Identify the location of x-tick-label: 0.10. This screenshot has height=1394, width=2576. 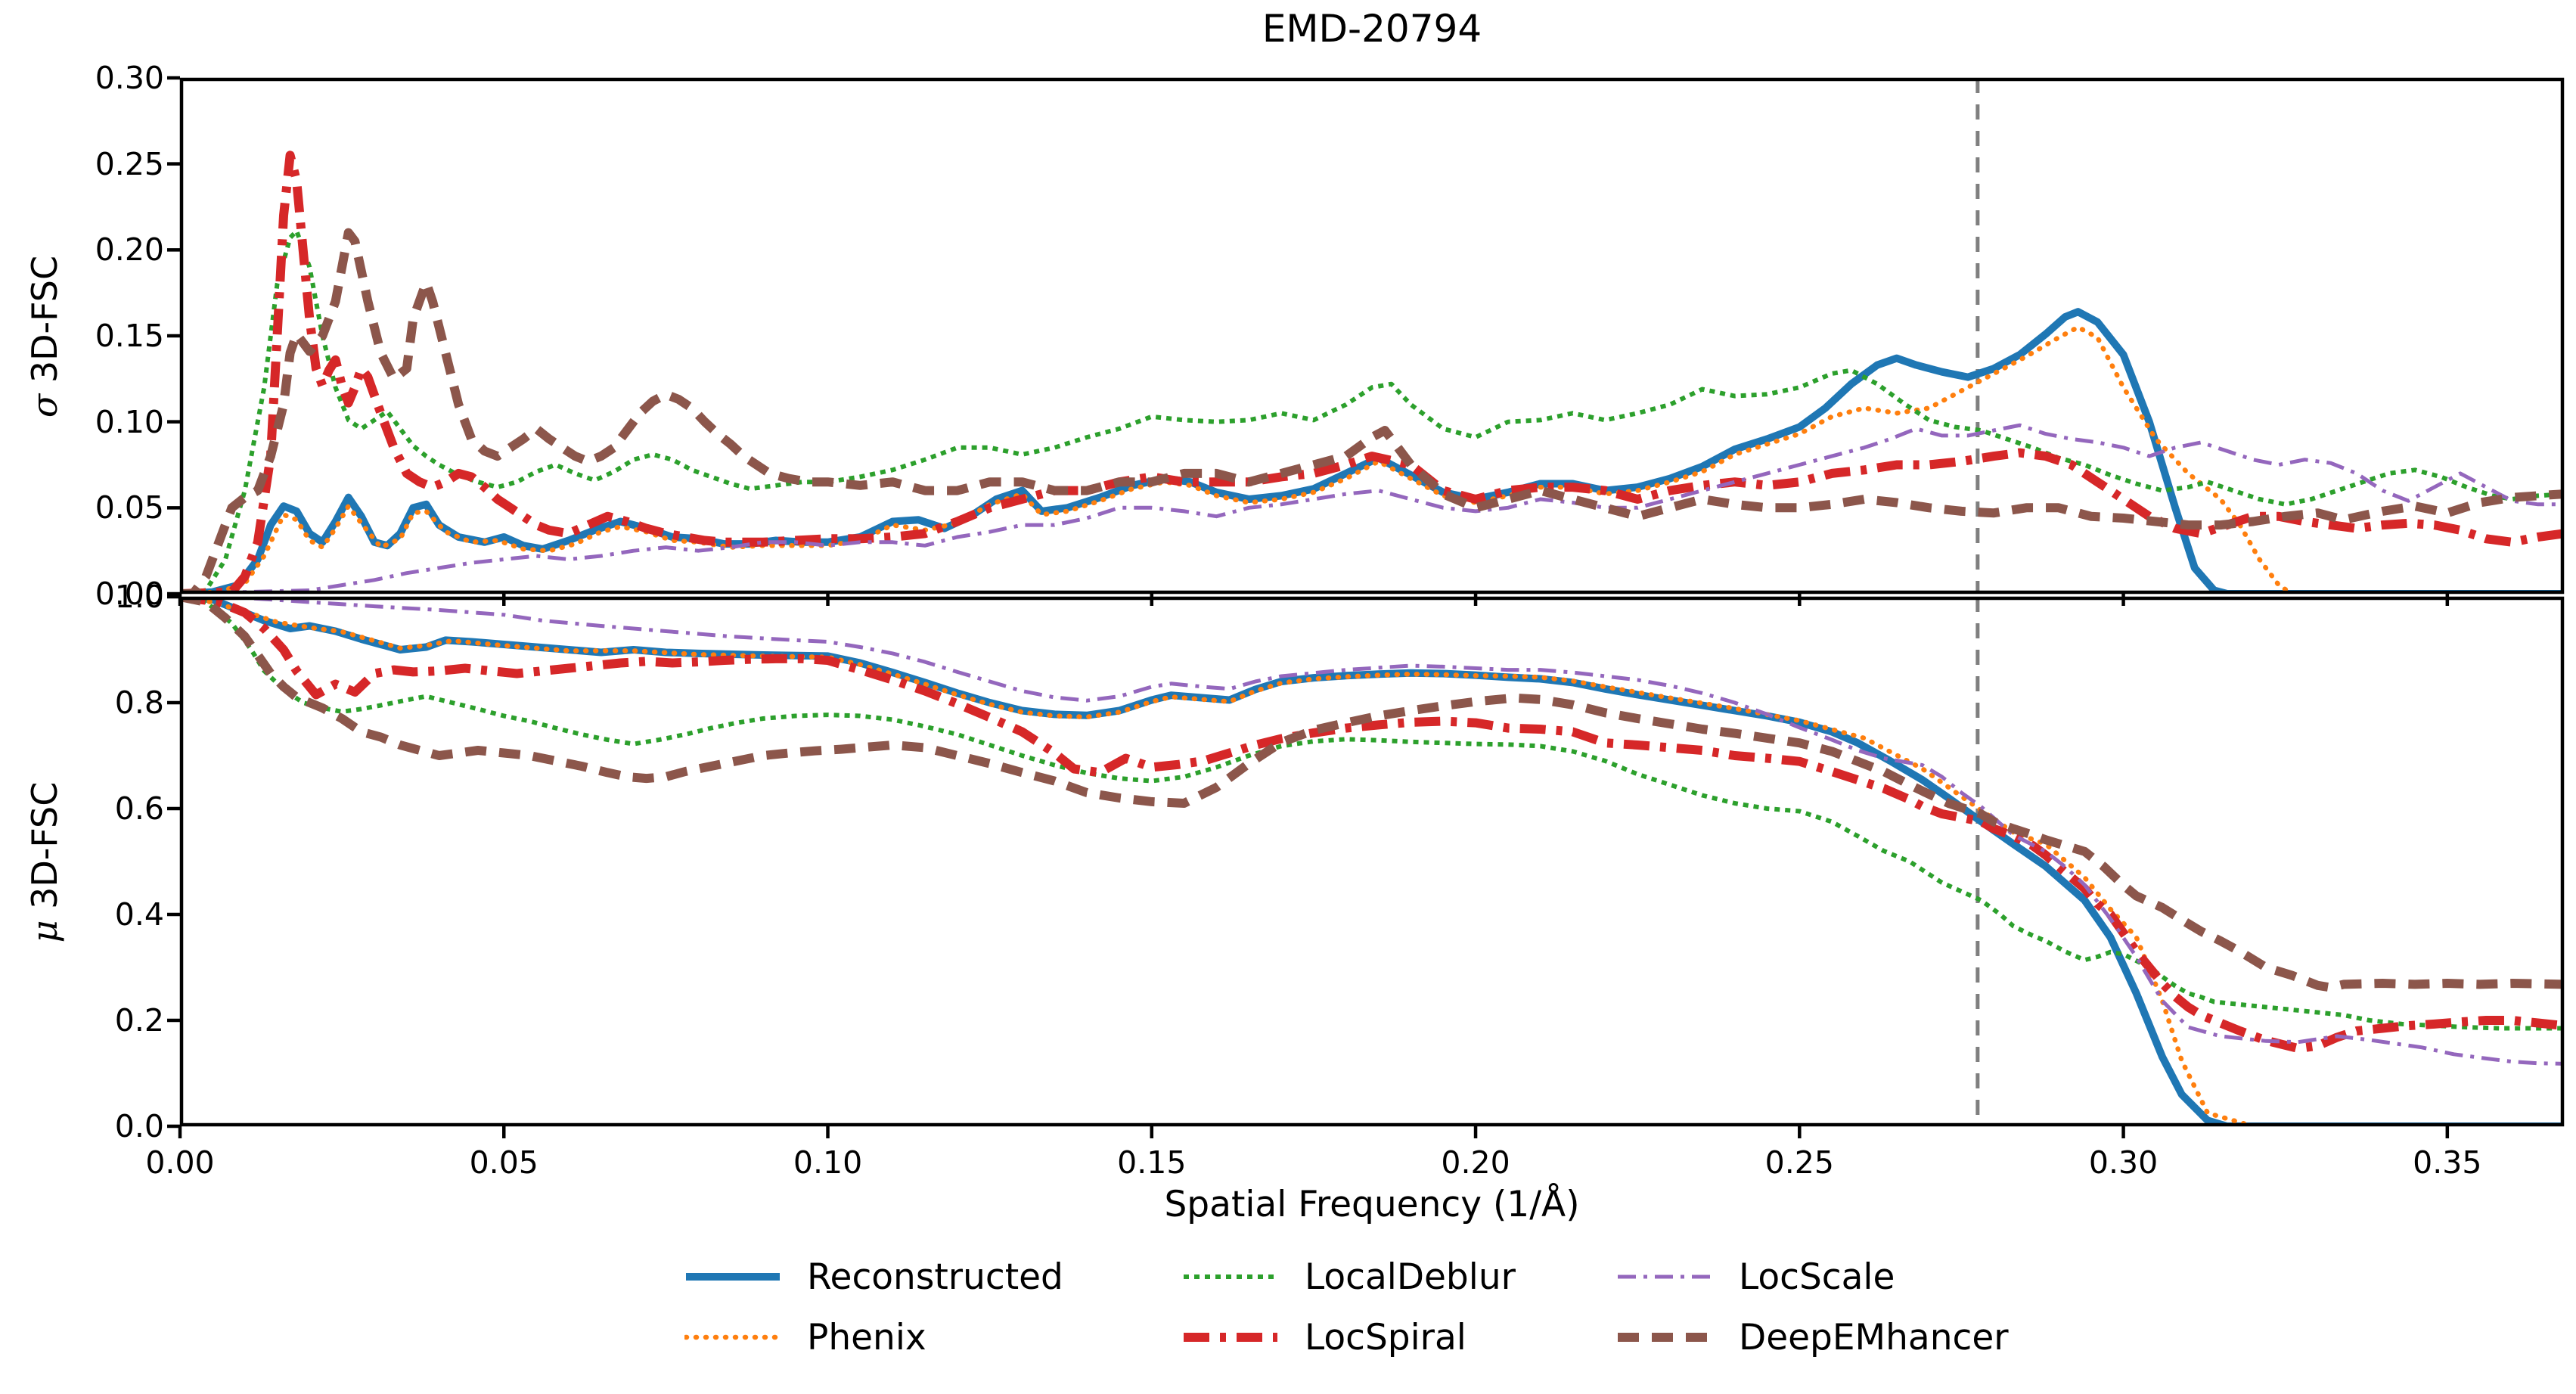
(828, 1162).